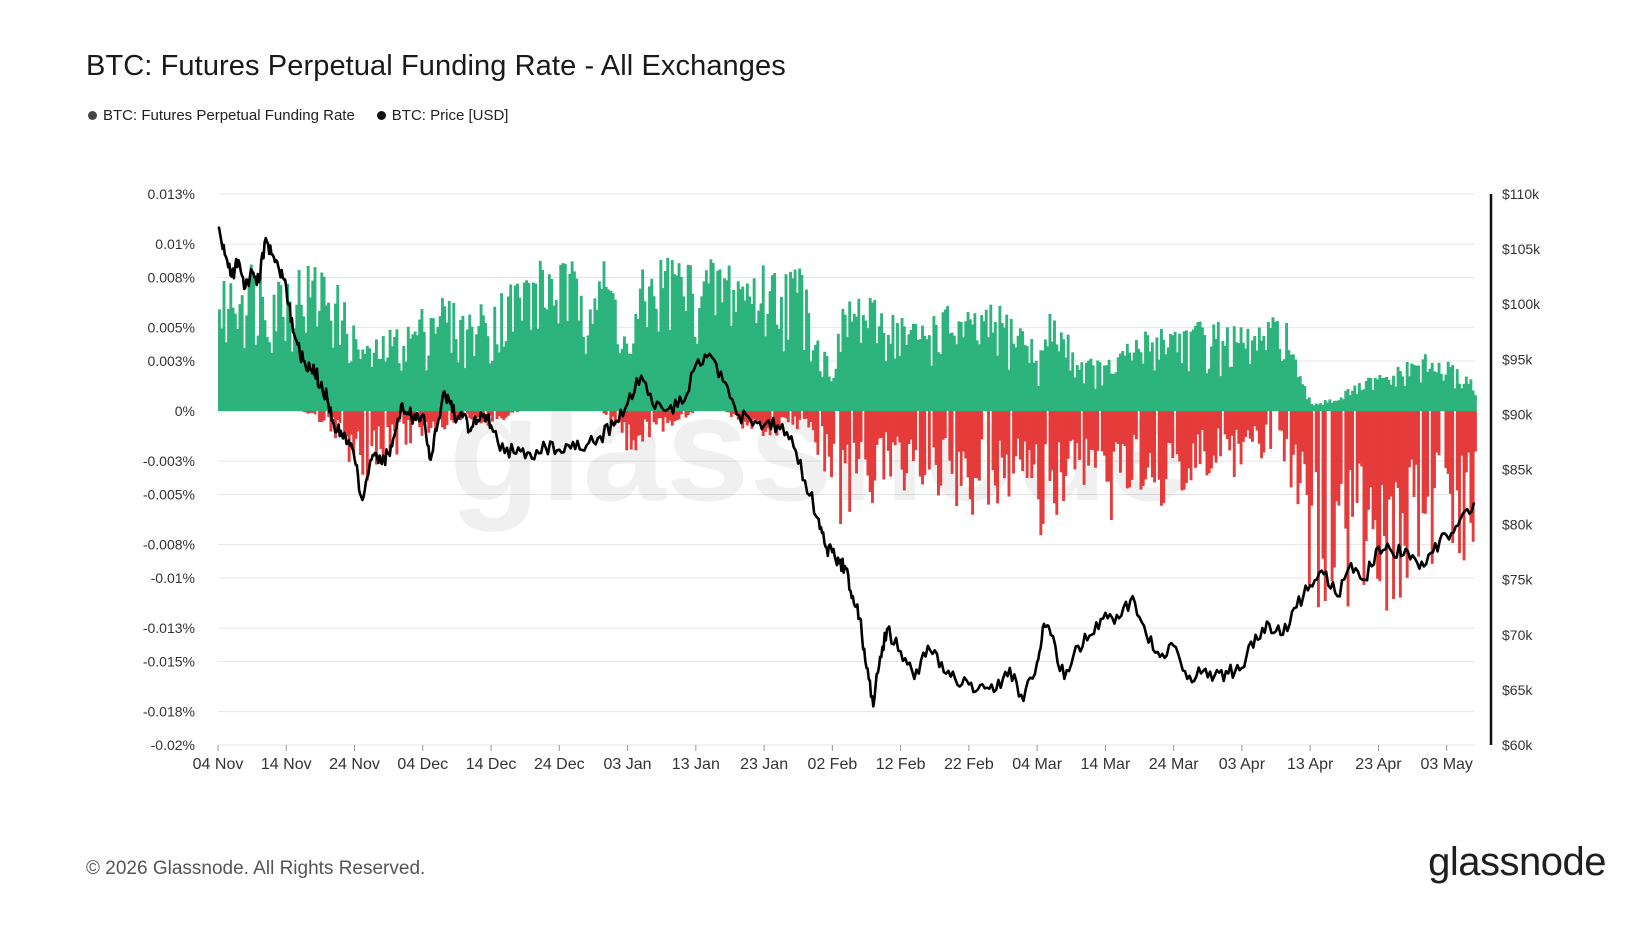  Describe the element at coordinates (221, 115) in the screenshot. I see `legend-item-funding-rate: BTC: Futures Perpetual Funding Rate` at that location.